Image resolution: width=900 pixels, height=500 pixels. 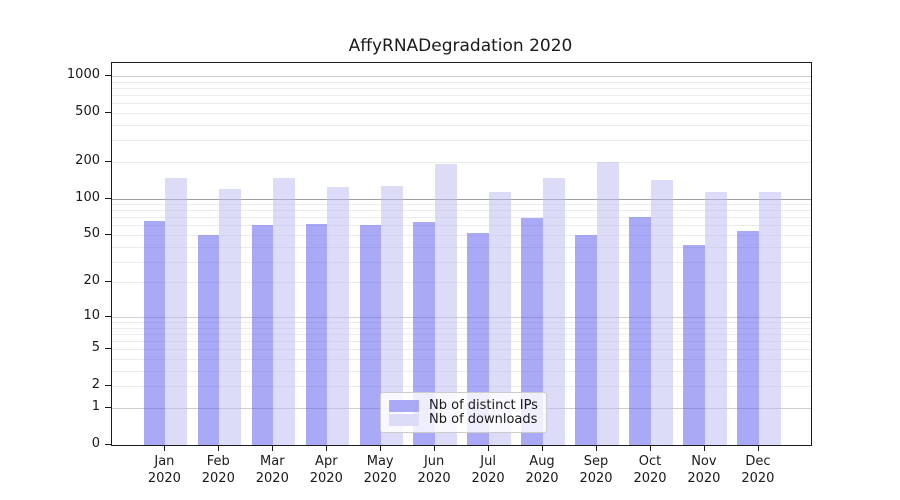 What do you see at coordinates (650, 470) in the screenshot?
I see `x-tick-label: Oct 2020` at bounding box center [650, 470].